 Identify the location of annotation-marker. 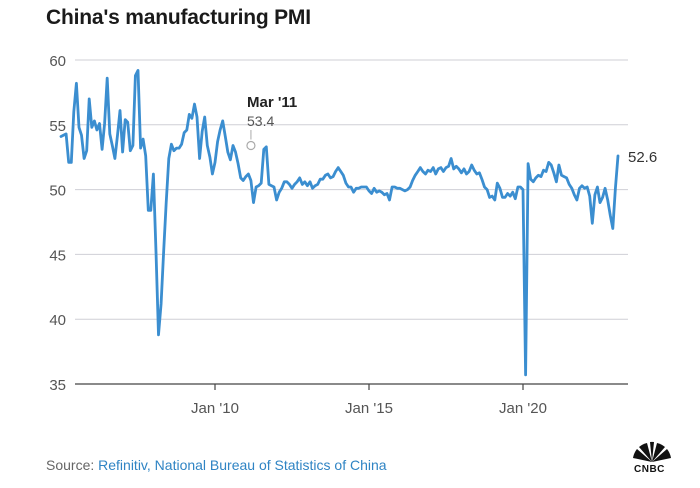
(251, 145).